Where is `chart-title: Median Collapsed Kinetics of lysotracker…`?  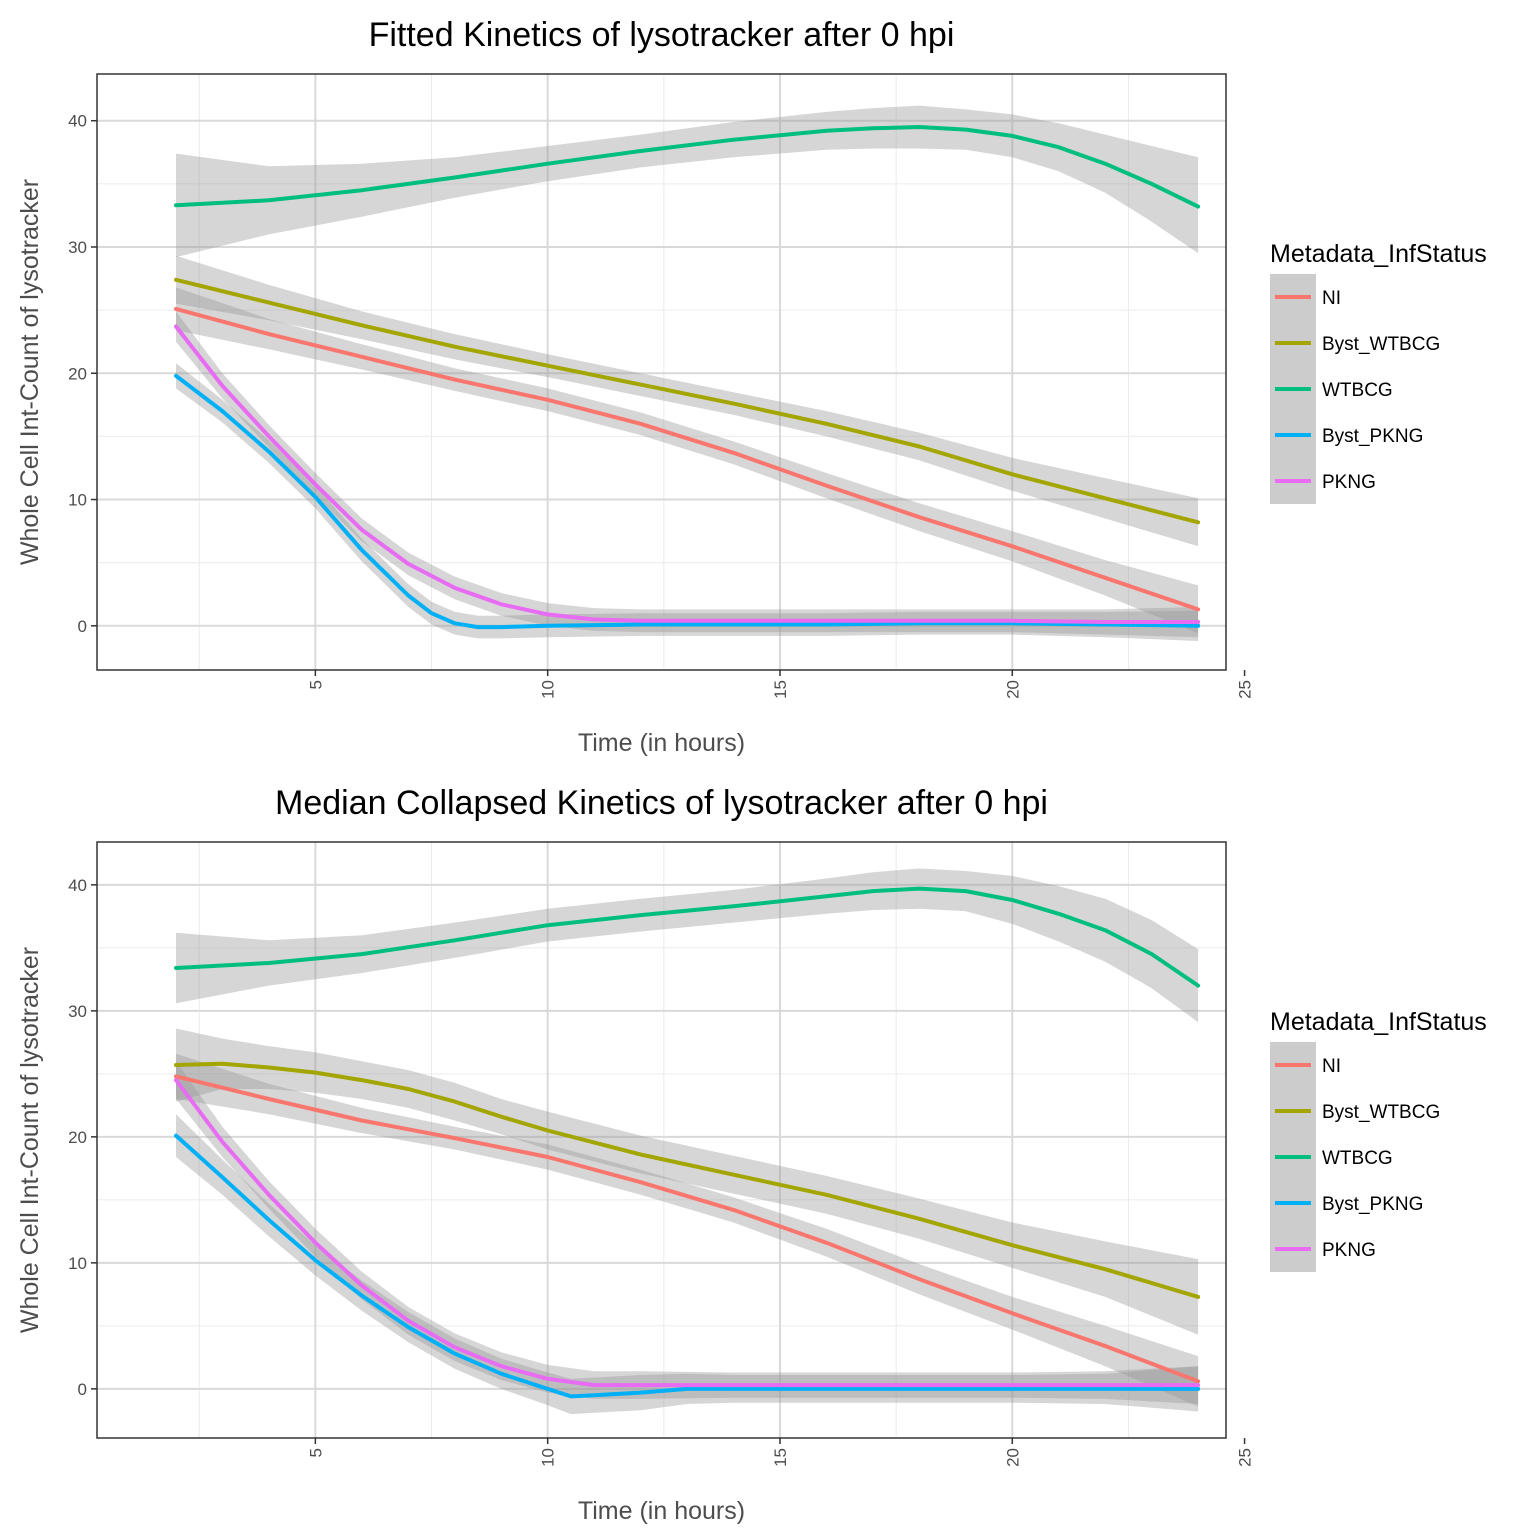
chart-title: Median Collapsed Kinetics of lysotracker… is located at coordinates (661, 803).